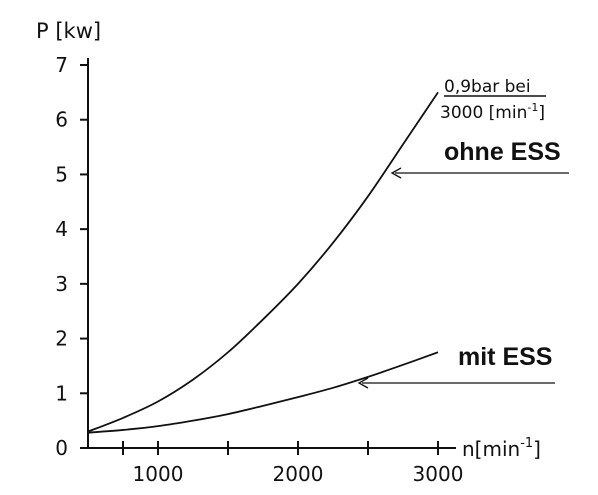  What do you see at coordinates (438, 474) in the screenshot?
I see `x-tick-label: 3000` at bounding box center [438, 474].